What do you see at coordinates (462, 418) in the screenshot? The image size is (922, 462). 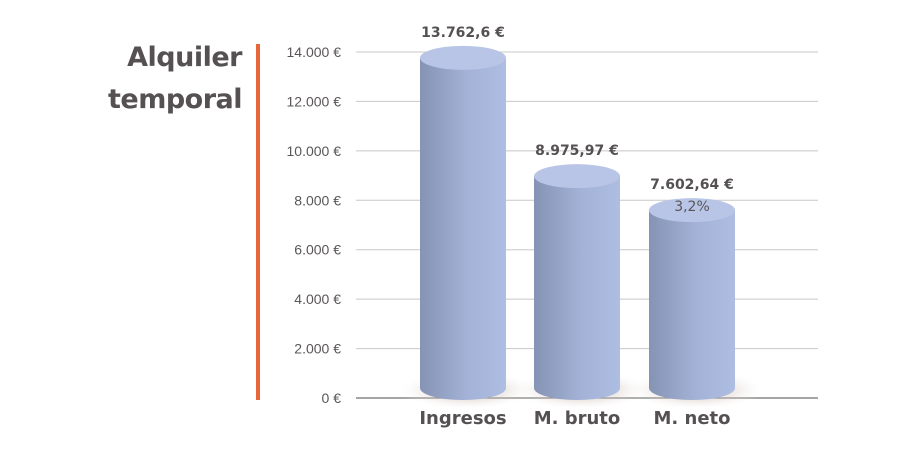 I see `x-tick-label: Ingresos` at bounding box center [462, 418].